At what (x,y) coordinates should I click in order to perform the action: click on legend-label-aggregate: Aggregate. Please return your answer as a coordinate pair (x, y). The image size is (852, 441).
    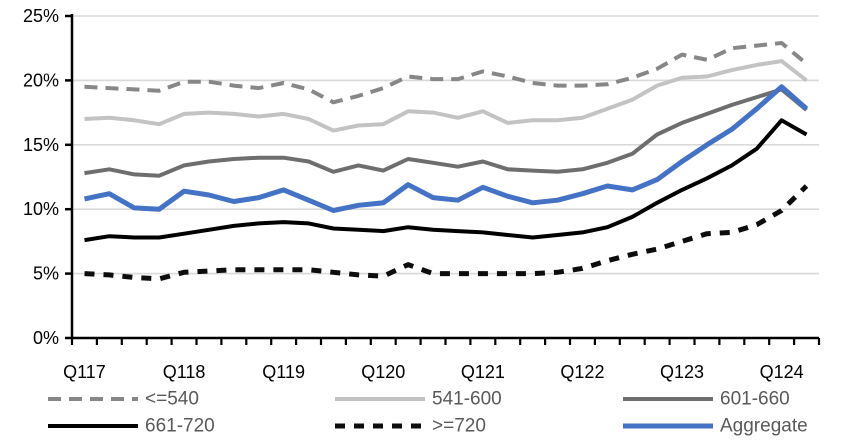
    Looking at the image, I should click on (764, 426).